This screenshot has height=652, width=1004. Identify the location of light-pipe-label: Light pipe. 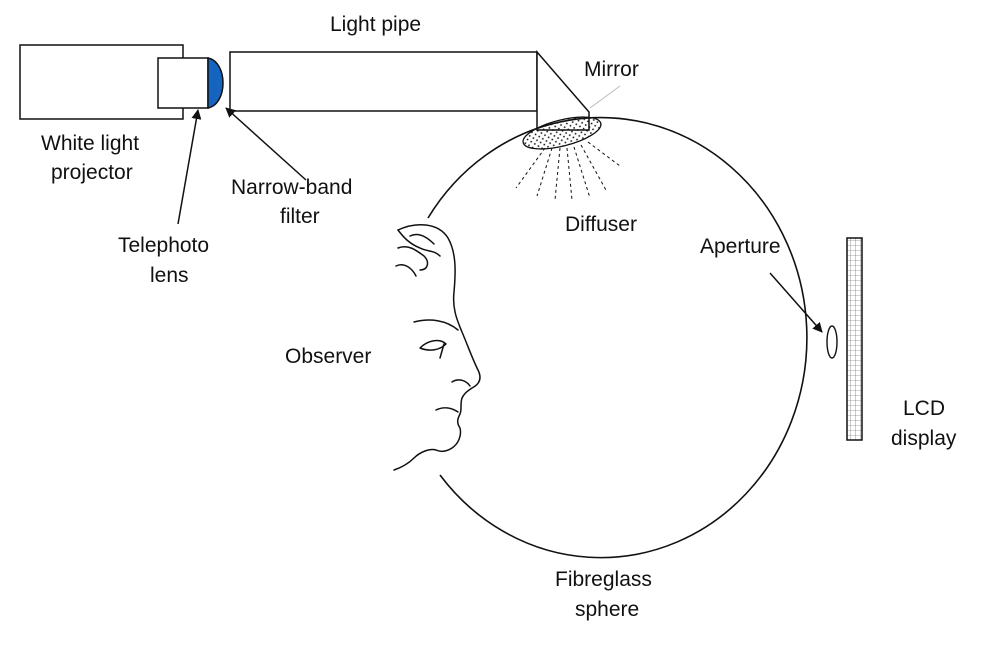
(375, 24).